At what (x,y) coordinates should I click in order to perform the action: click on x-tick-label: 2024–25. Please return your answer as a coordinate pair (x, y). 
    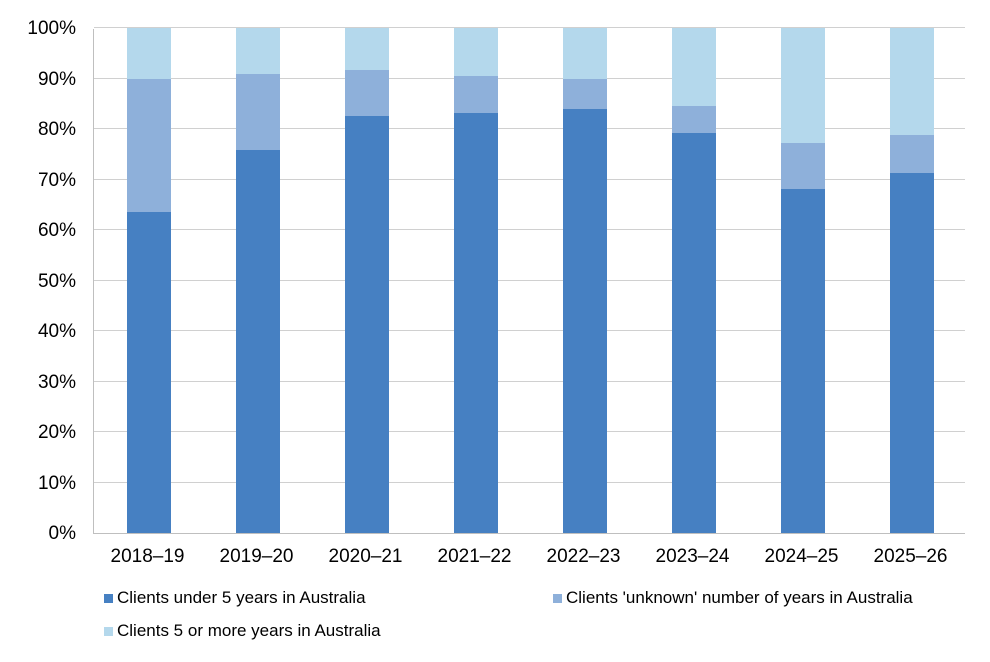
    Looking at the image, I should click on (801, 556).